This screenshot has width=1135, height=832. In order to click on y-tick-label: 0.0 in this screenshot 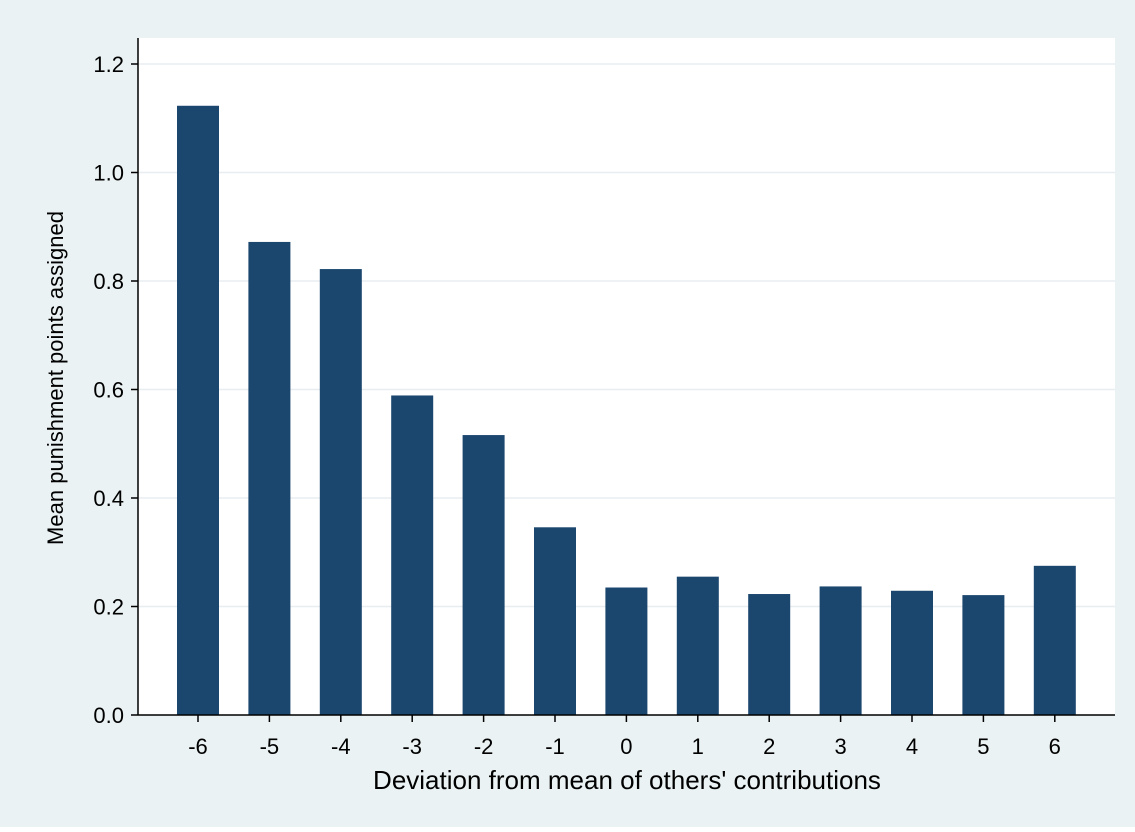, I will do `click(108, 715)`.